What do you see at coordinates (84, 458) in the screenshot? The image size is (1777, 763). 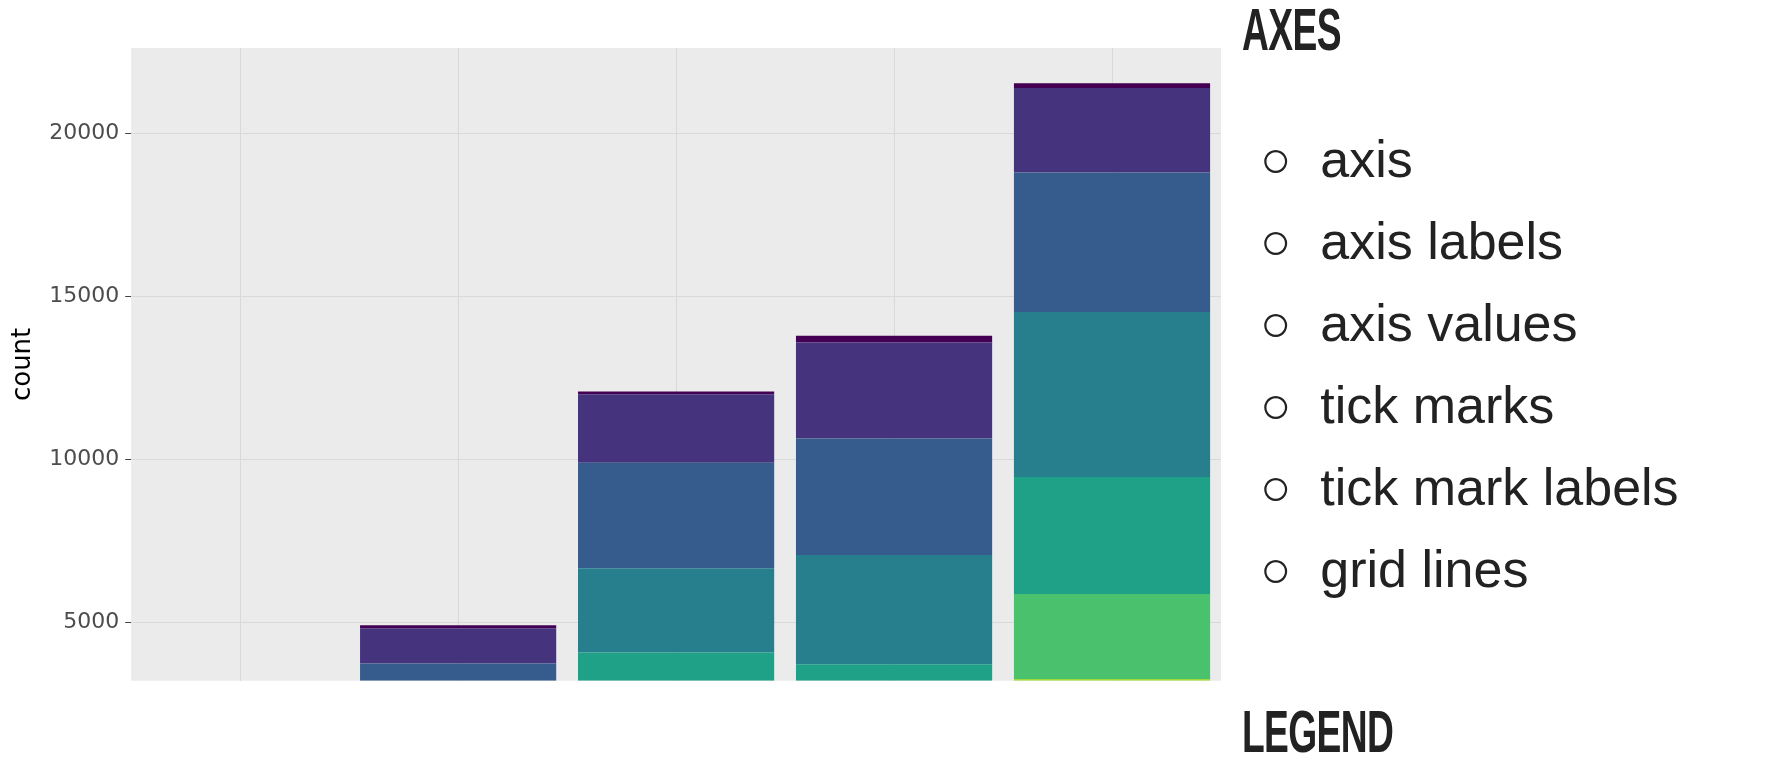 I see `y-tick-label: 10000` at bounding box center [84, 458].